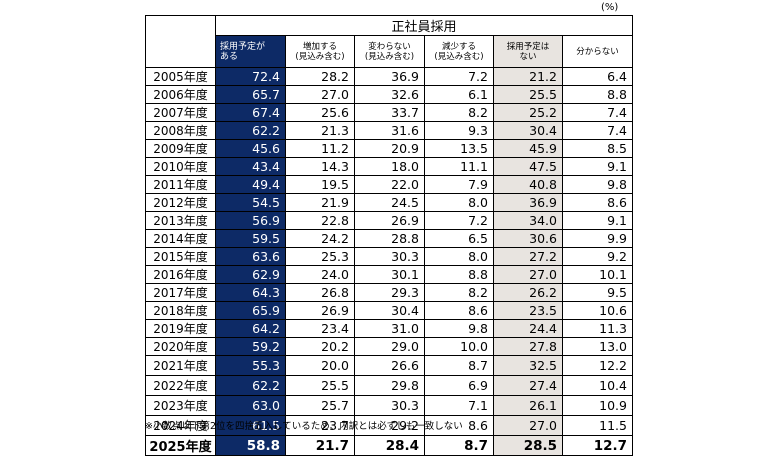 This screenshot has width=770, height=456. Describe the element at coordinates (243, 46) in the screenshot. I see `column-header-line: 採用予定が` at that location.